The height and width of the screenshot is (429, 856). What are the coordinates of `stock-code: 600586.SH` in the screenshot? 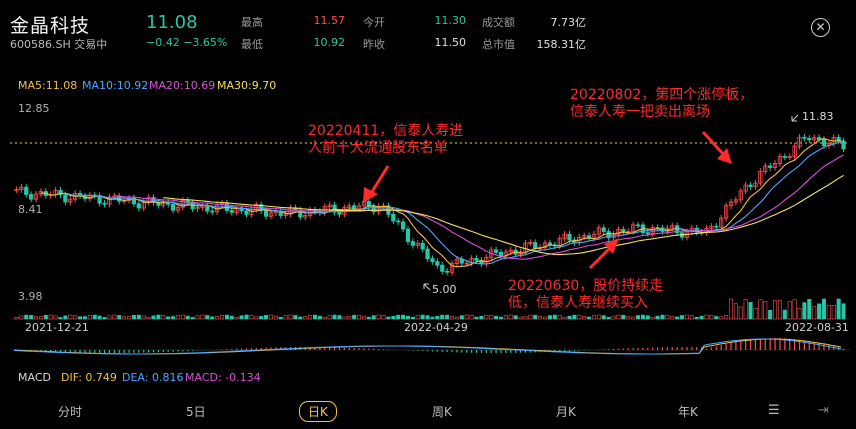 It's located at (40, 44).